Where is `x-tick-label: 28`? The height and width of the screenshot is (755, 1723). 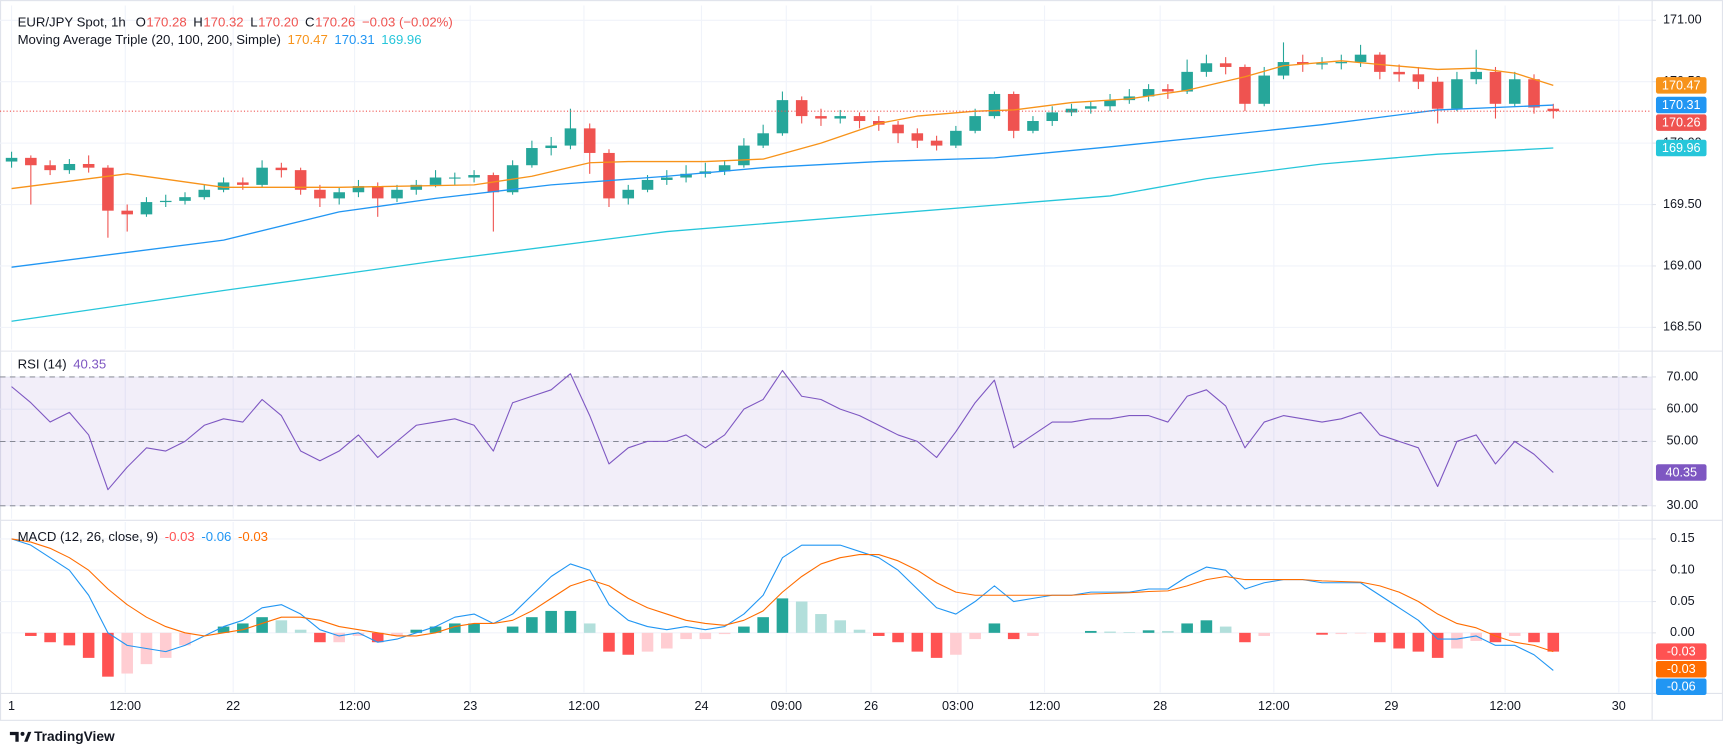
x-tick-label: 28 is located at coordinates (1160, 706).